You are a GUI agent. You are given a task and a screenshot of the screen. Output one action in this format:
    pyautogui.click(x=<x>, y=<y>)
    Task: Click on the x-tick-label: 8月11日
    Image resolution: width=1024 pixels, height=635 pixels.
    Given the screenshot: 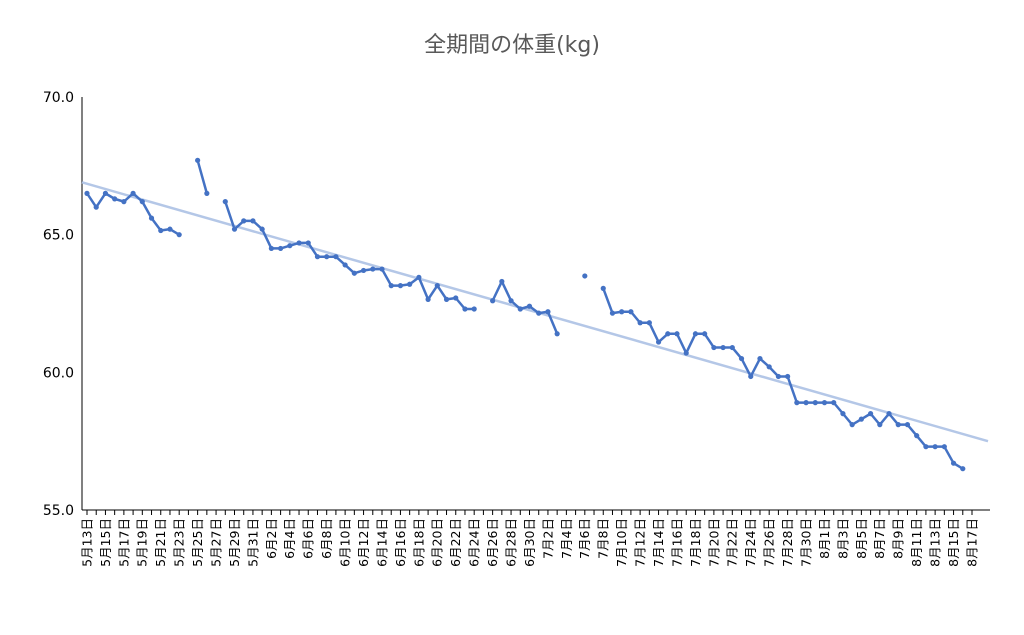 What is the action you would take?
    pyautogui.click(x=916, y=542)
    